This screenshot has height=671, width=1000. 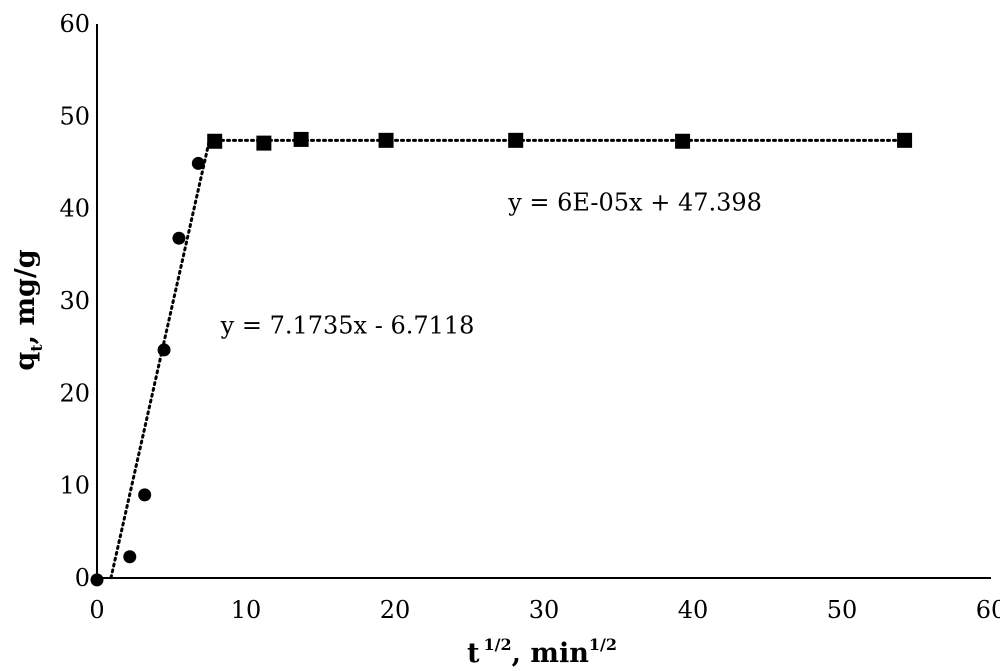 I want to click on x-axis-title-rest: , min, so click(x=551, y=653).